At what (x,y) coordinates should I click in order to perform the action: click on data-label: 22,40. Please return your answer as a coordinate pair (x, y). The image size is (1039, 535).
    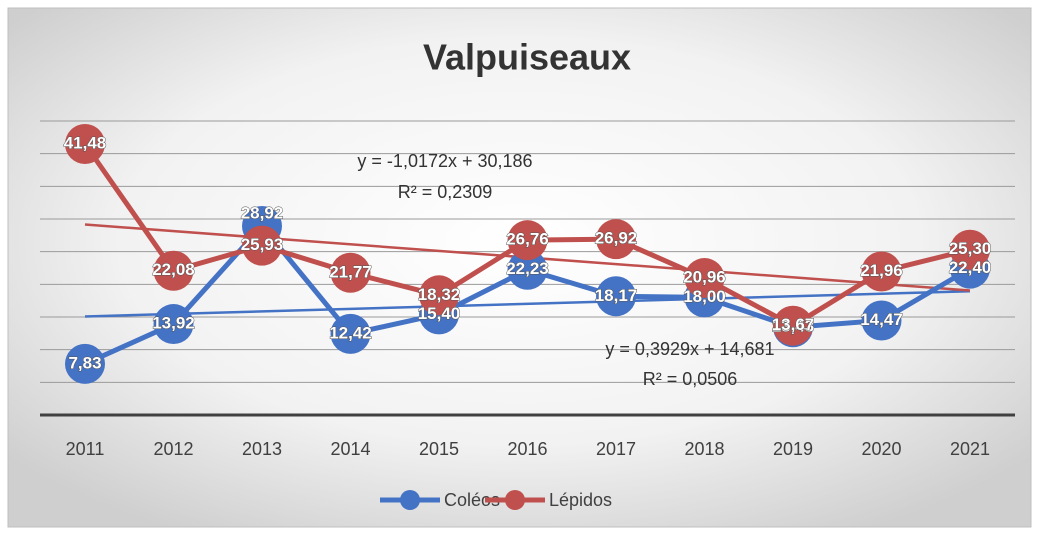
    Looking at the image, I should click on (970, 267).